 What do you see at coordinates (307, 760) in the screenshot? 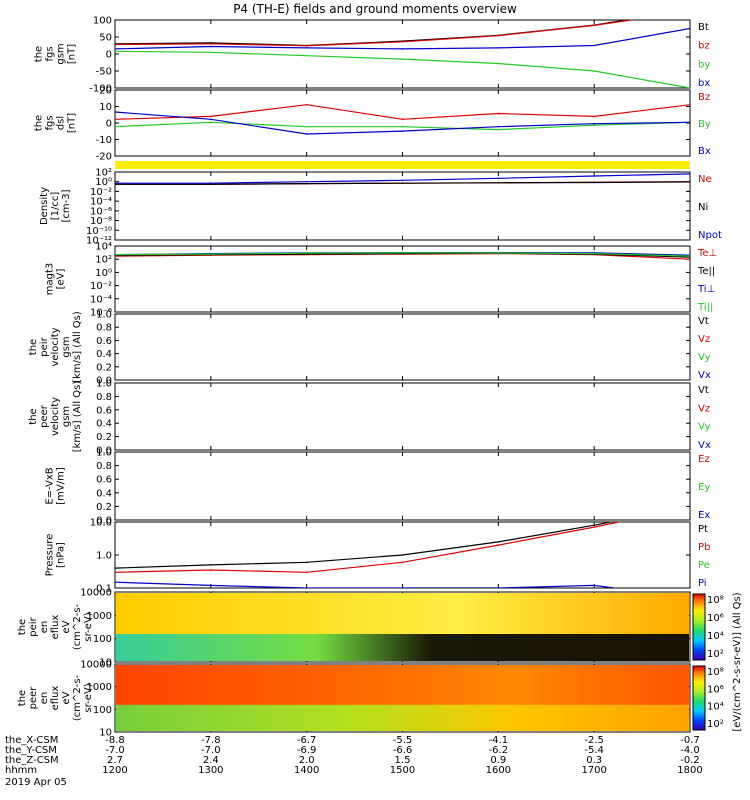
I see `footer-value-2-2: 2.0` at bounding box center [307, 760].